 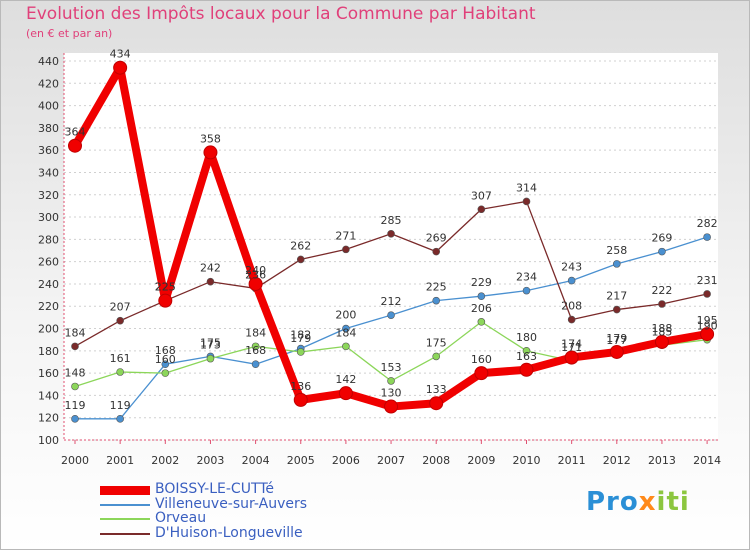 I want to click on y-tick-label: 320, so click(x=48, y=195).